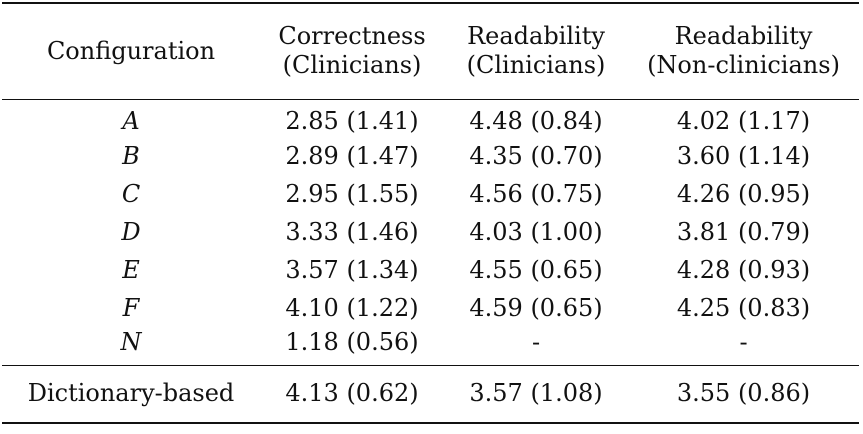  Describe the element at coordinates (536, 65) in the screenshot. I see `header-readability-clinicians-line-2: (Clinicians)` at that location.